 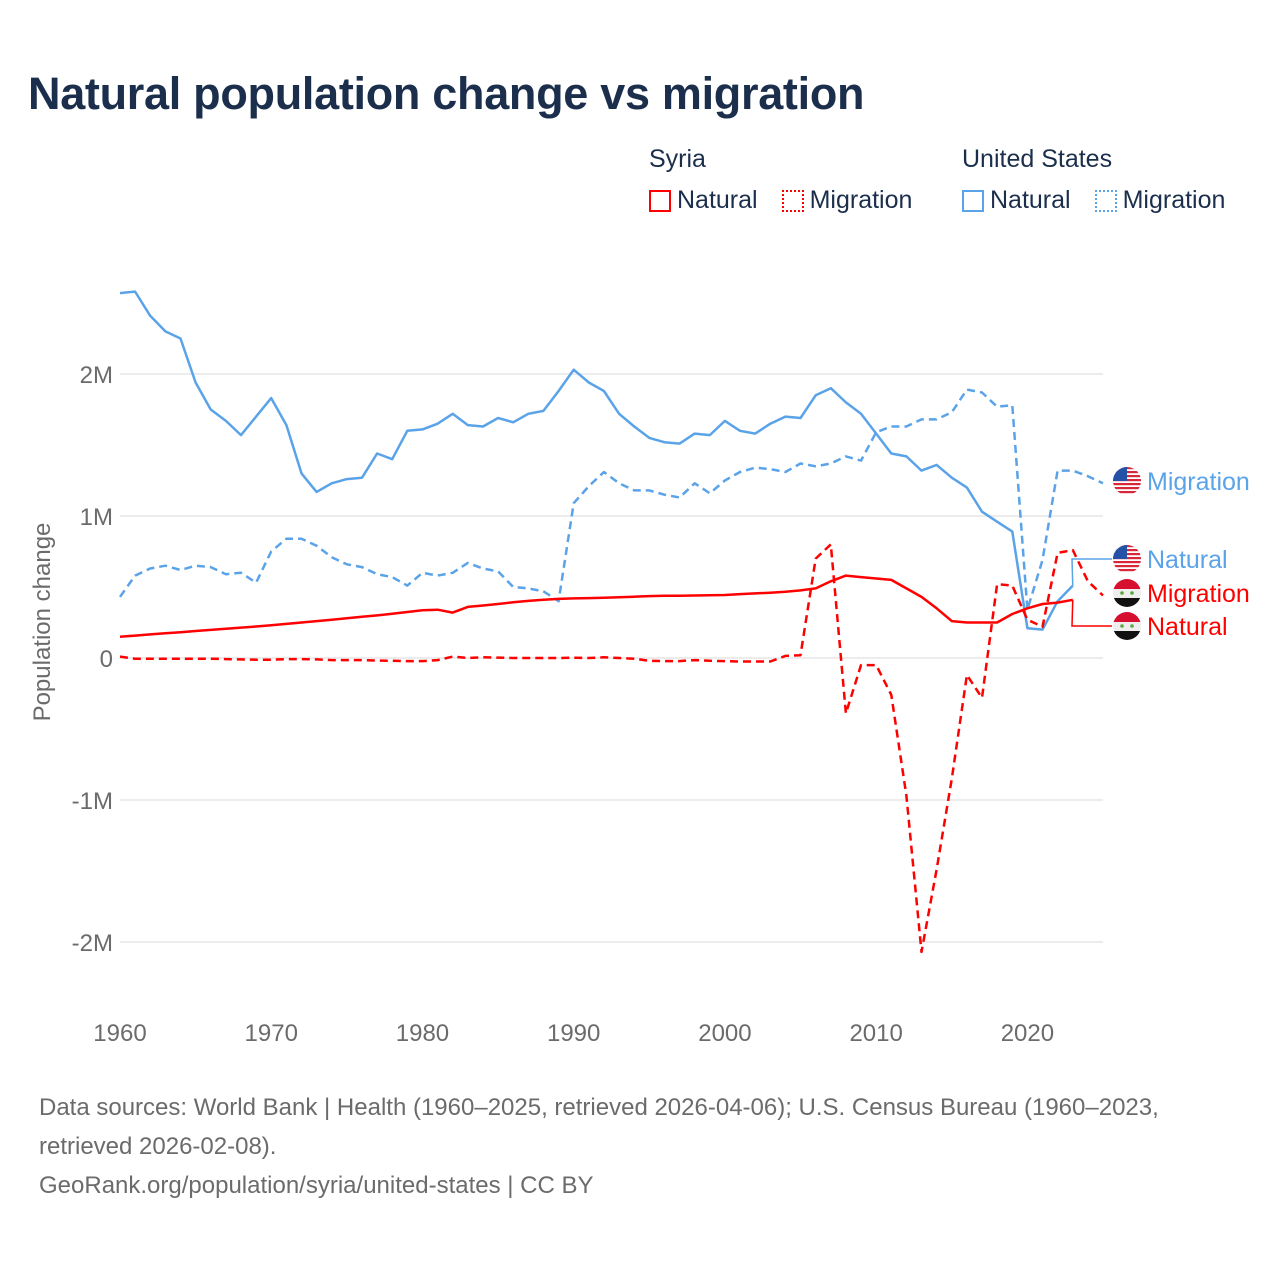 I want to click on legend-item-syria-migration: Migration, so click(x=847, y=200).